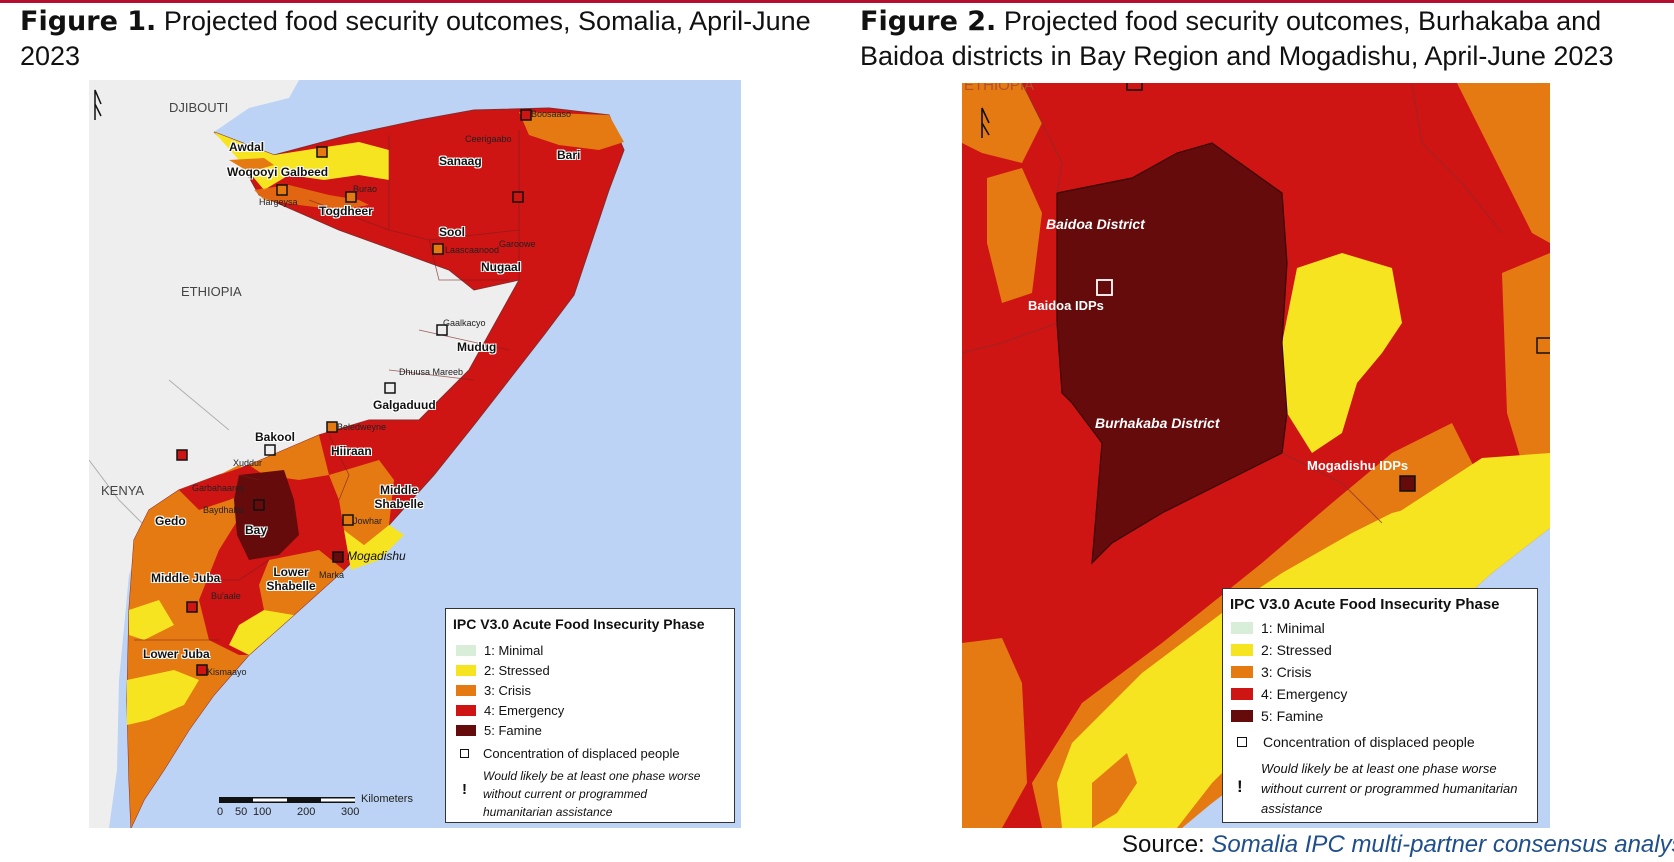 This screenshot has height=862, width=1674. What do you see at coordinates (1157, 423) in the screenshot?
I see `burhakaba-district-label: Burhakaba District` at bounding box center [1157, 423].